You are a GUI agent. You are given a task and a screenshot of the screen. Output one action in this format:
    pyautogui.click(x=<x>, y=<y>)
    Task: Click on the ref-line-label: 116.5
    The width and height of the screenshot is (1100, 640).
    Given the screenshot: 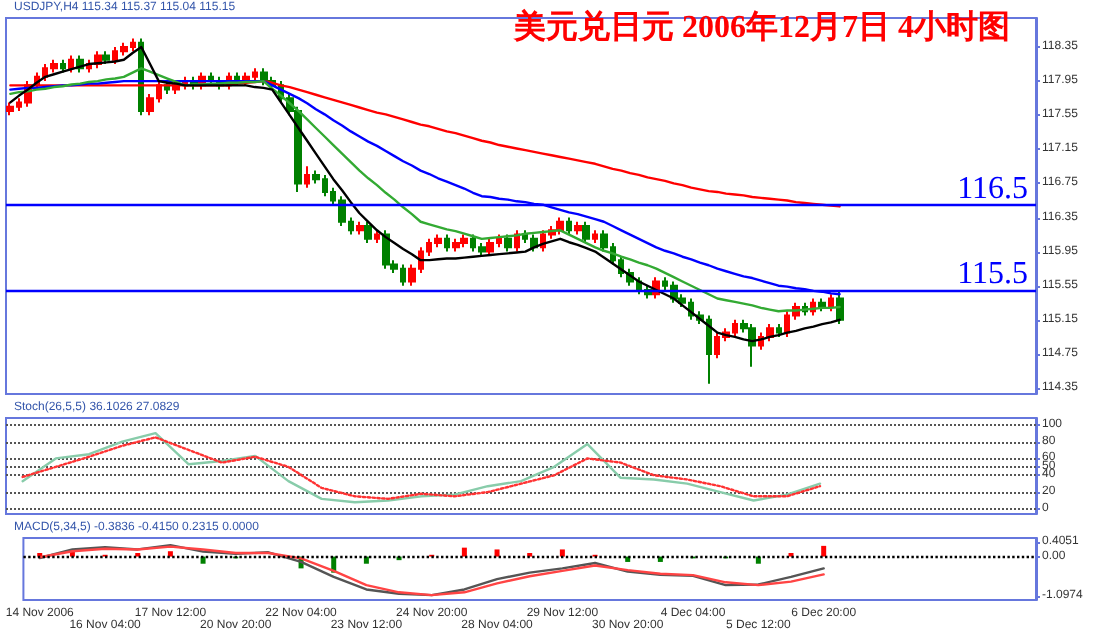 What is the action you would take?
    pyautogui.click(x=992, y=188)
    